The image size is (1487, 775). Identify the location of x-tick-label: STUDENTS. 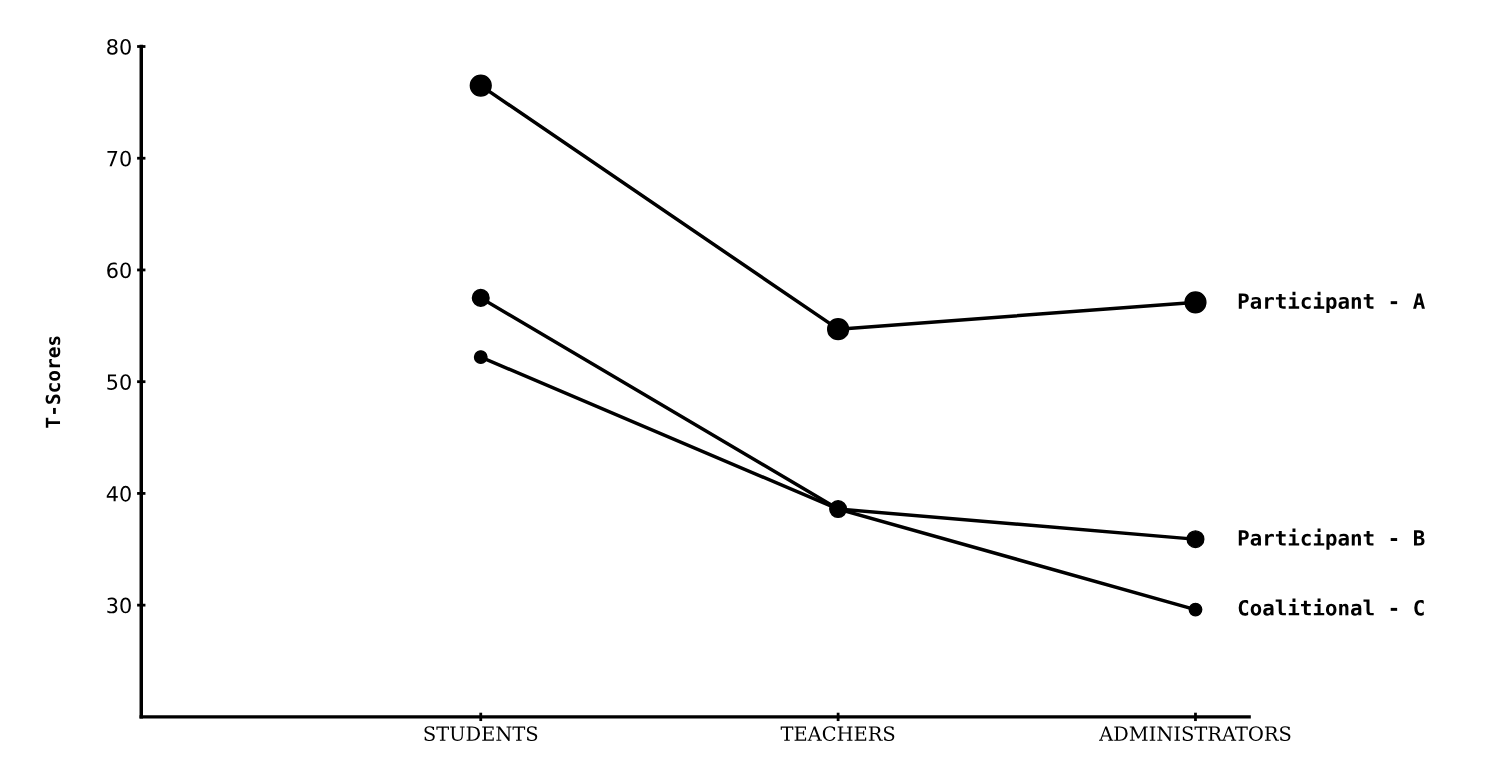
(481, 733).